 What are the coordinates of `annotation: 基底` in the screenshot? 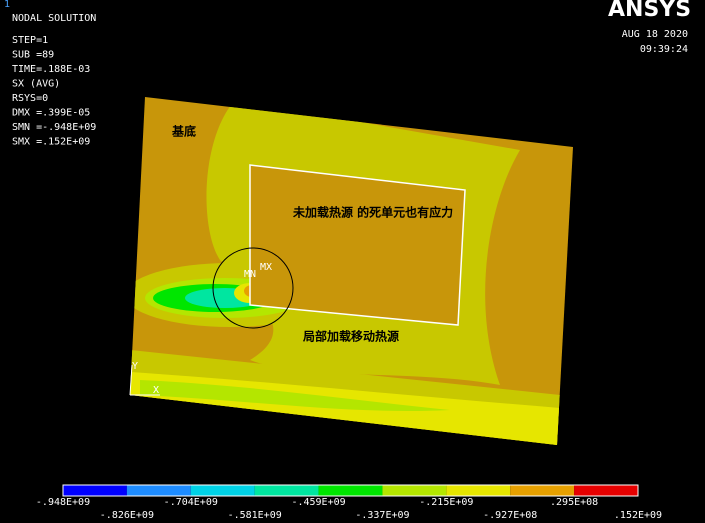 It's located at (183, 131).